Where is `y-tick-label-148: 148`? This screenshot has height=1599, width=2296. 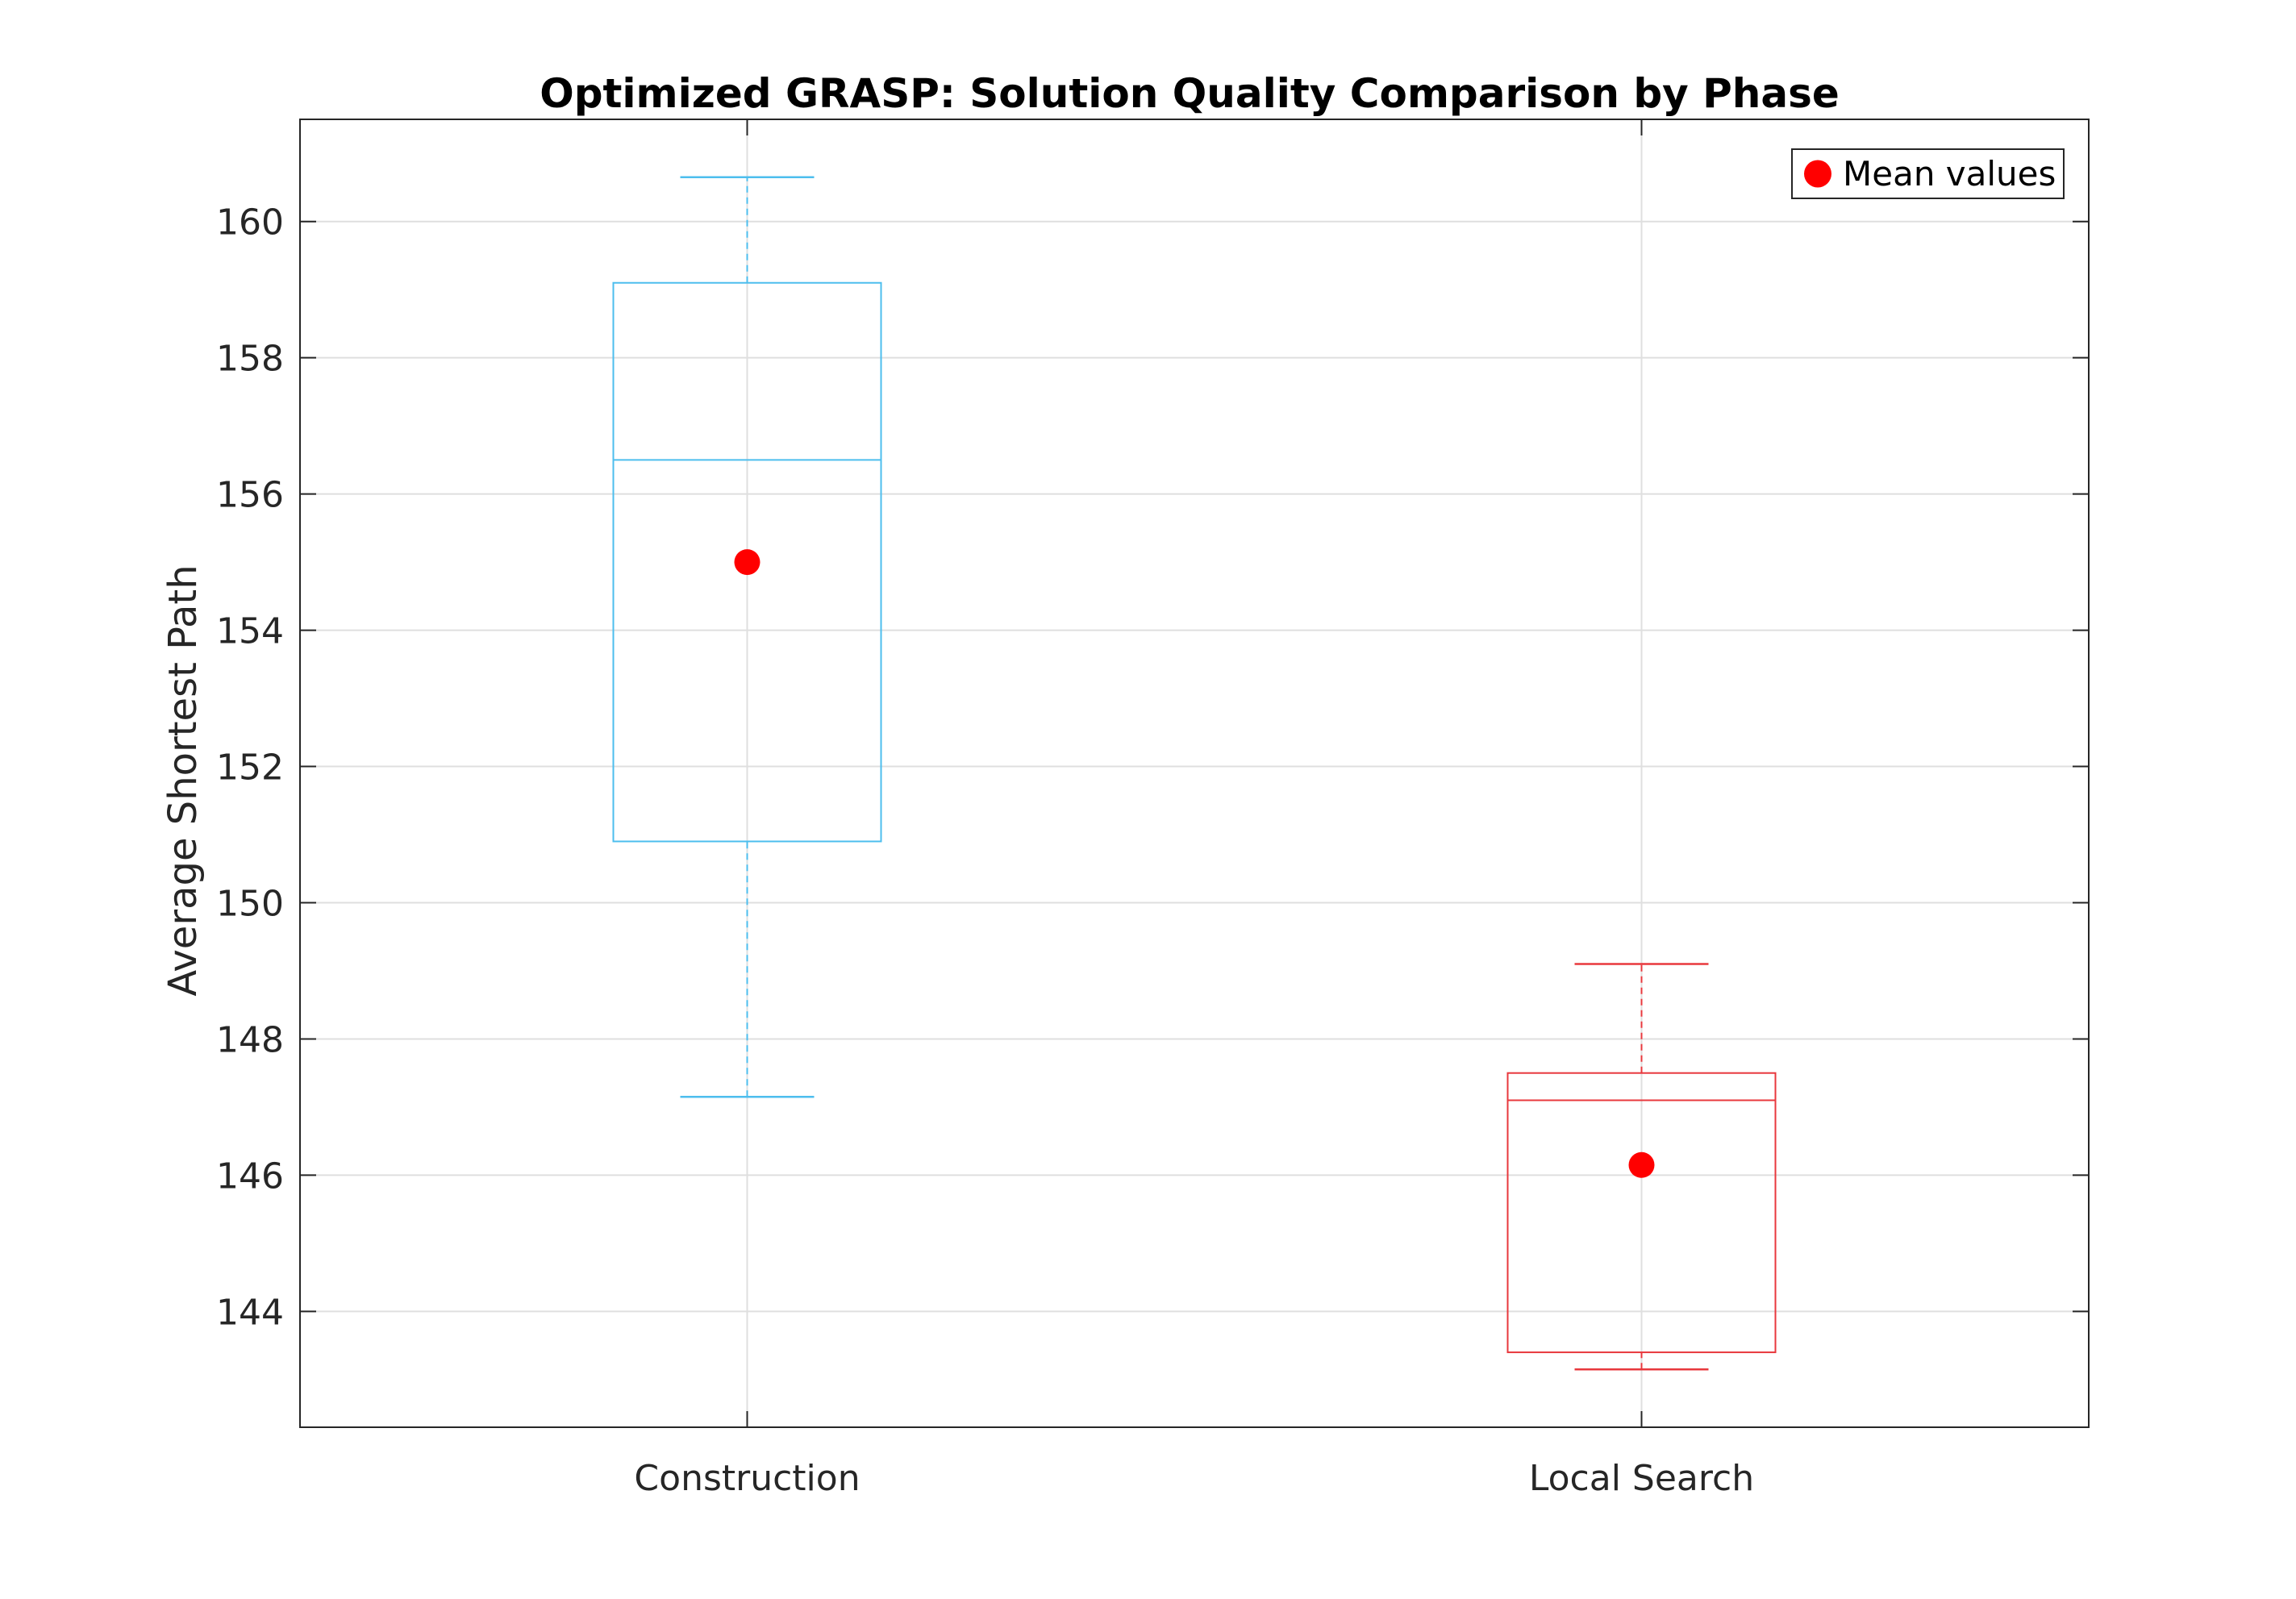 y-tick-label-148: 148 is located at coordinates (250, 1039).